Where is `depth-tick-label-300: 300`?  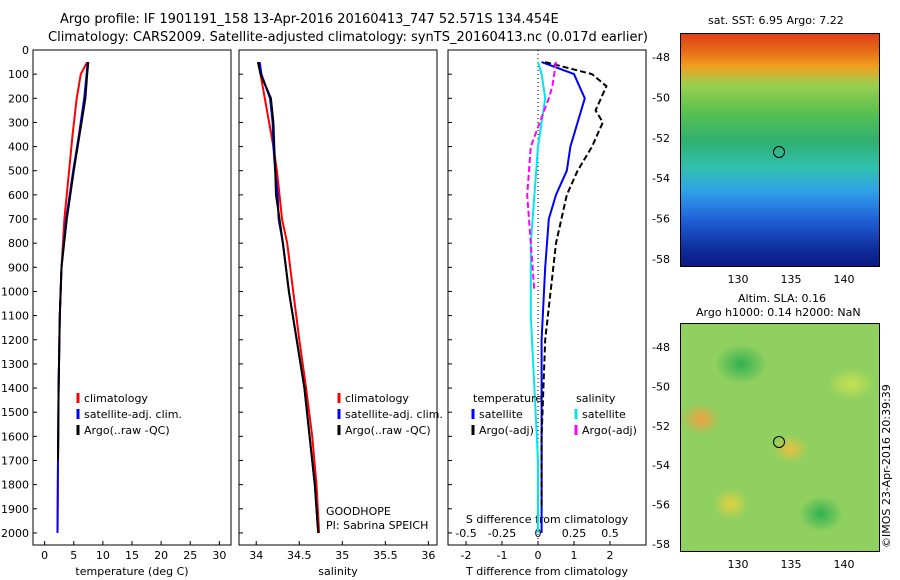 depth-tick-label-300: 300 is located at coordinates (18, 122).